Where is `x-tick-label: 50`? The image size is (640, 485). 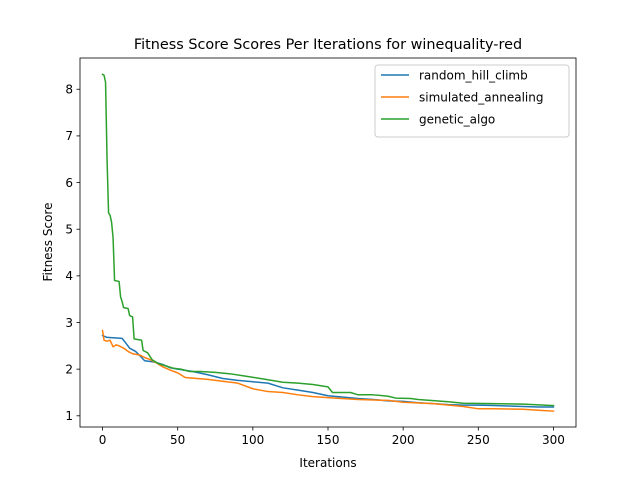 x-tick-label: 50 is located at coordinates (177, 440).